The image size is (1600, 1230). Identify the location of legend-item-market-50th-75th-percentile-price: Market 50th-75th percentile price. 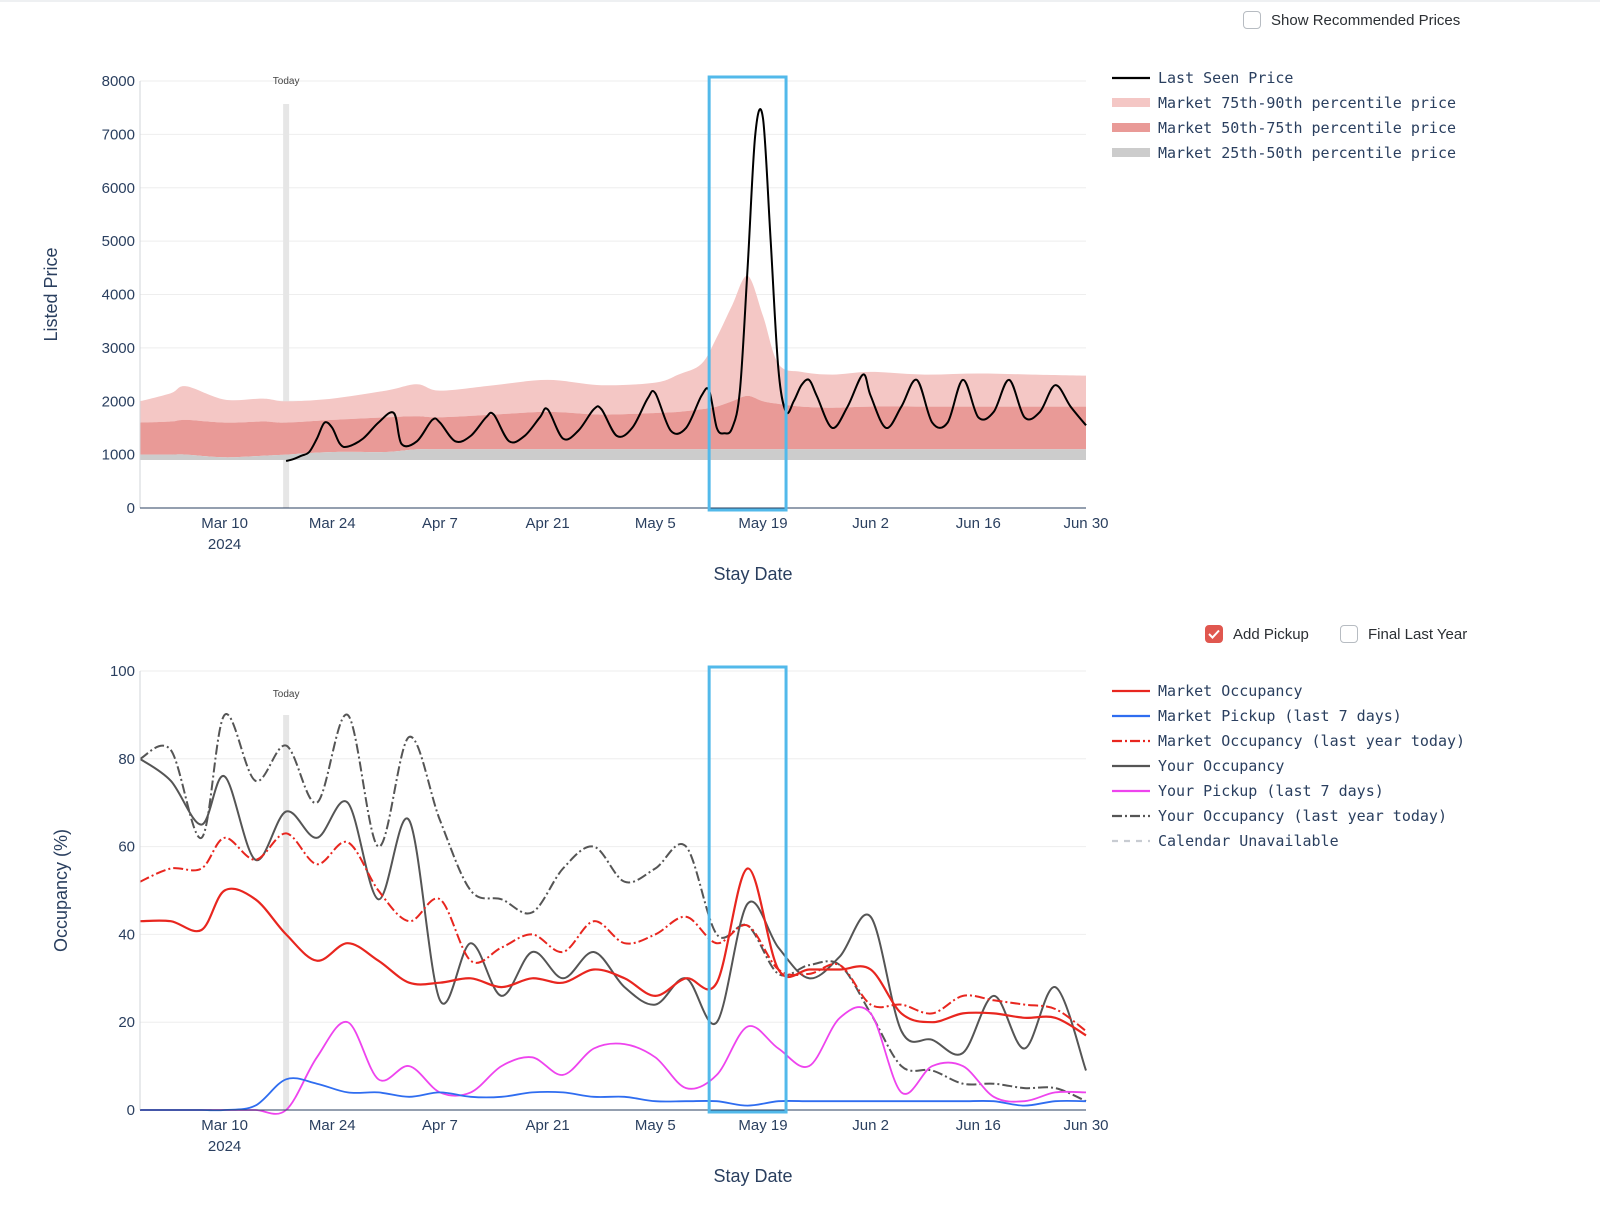
(1284, 128).